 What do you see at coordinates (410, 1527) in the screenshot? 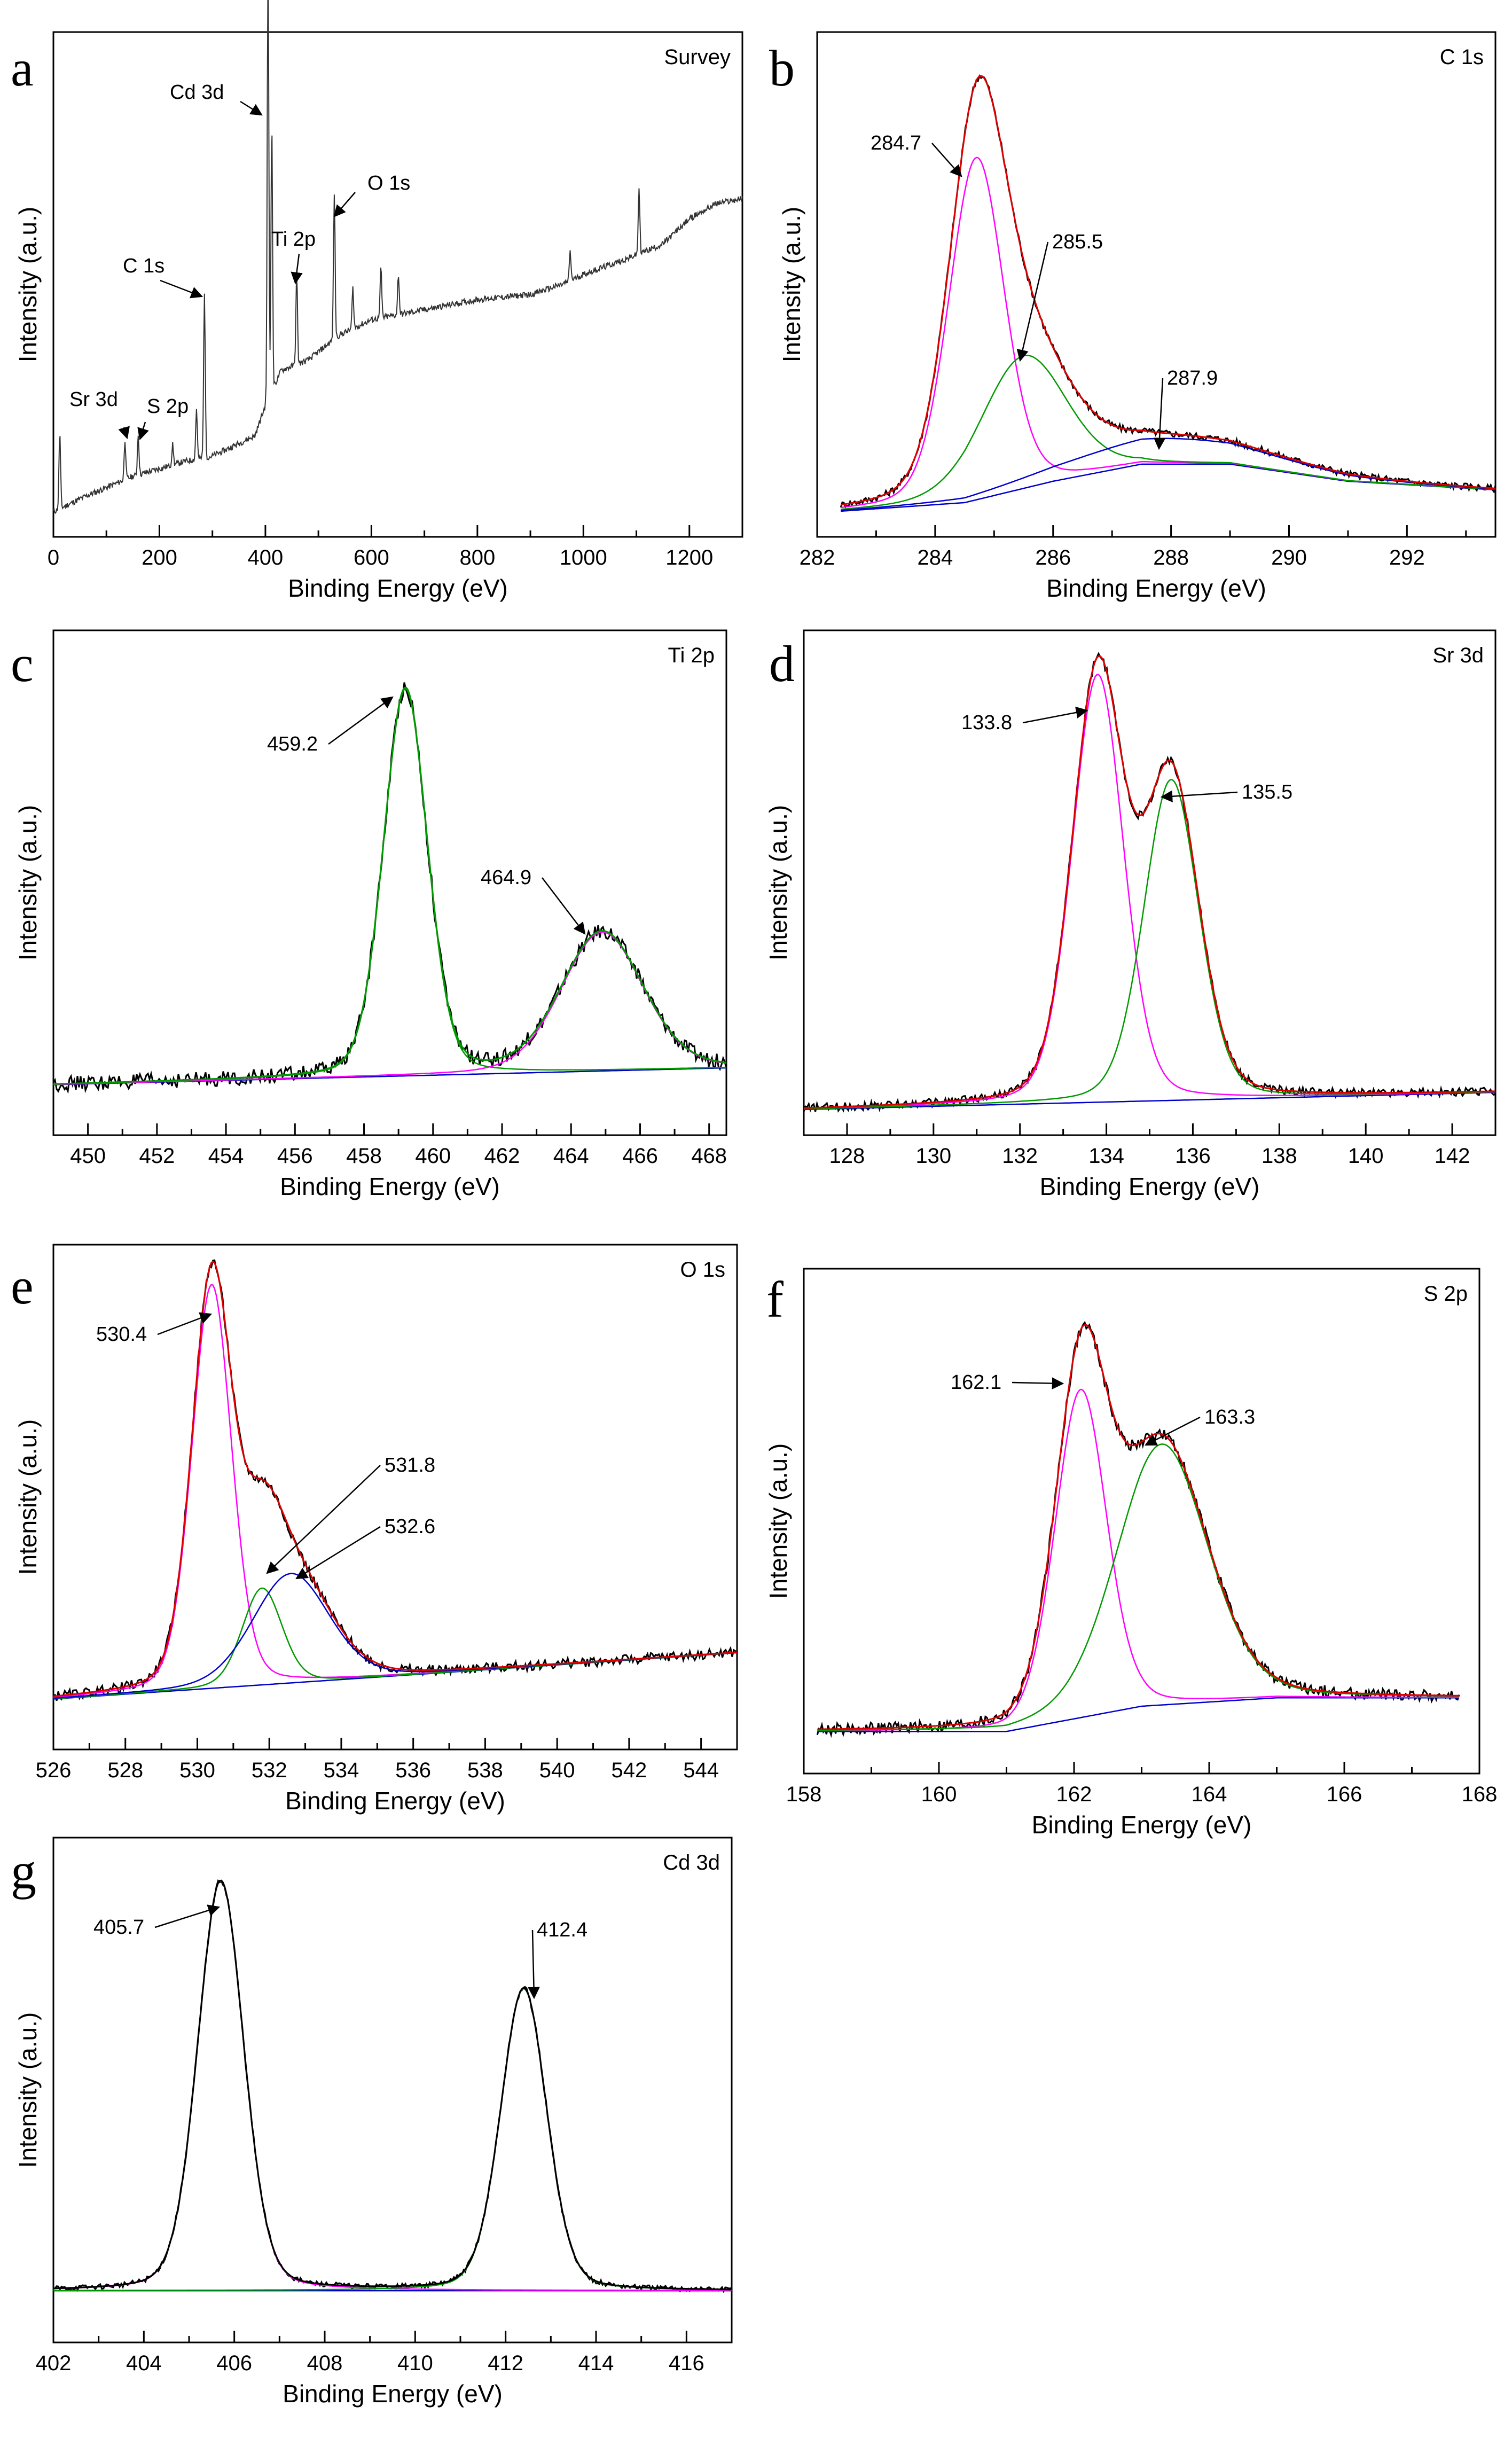
I see `peak-annotation-label: 532.6` at bounding box center [410, 1527].